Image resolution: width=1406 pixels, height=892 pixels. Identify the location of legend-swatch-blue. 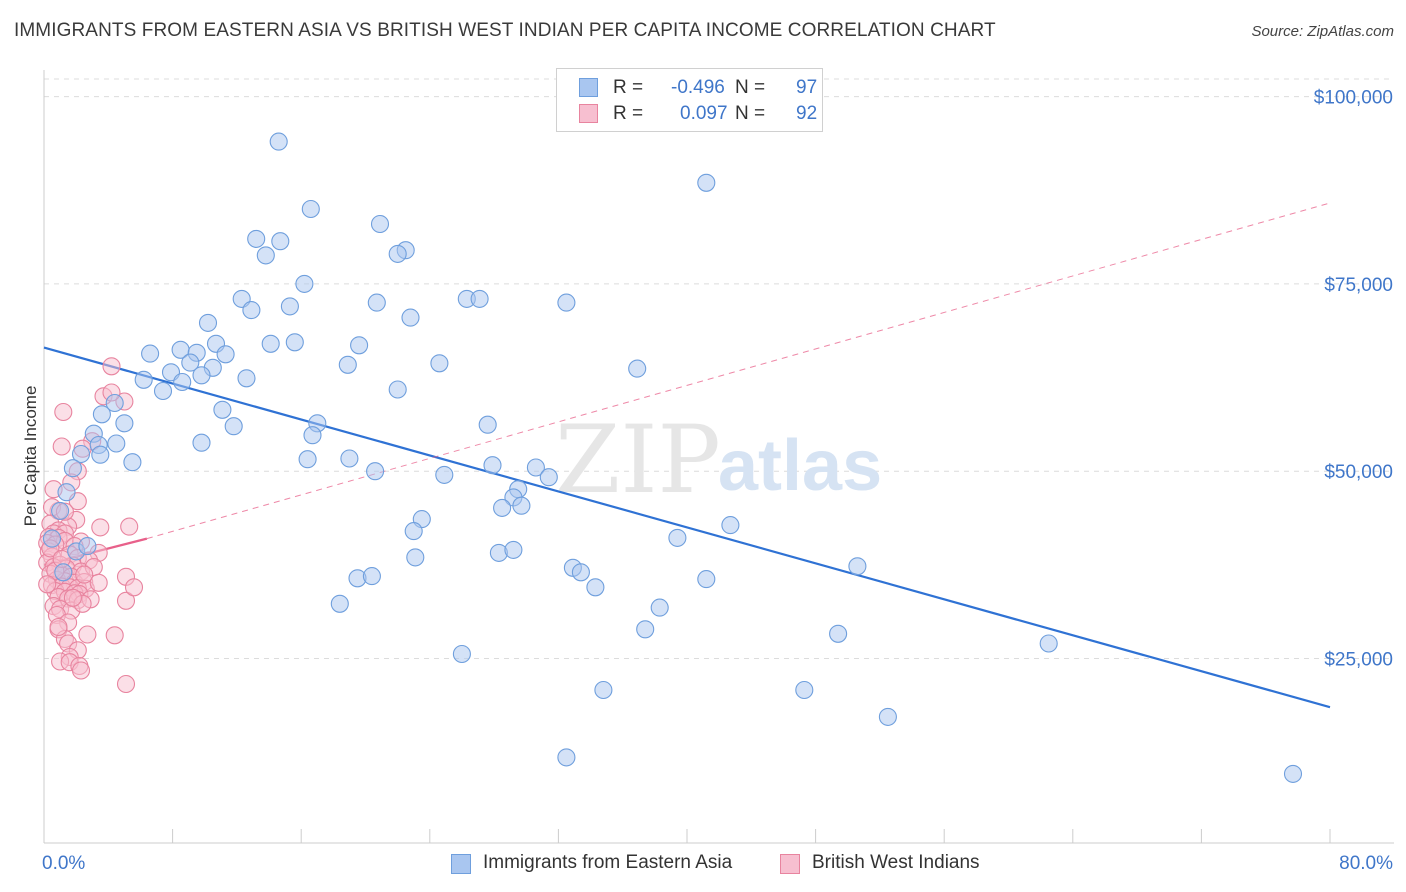
(588, 87).